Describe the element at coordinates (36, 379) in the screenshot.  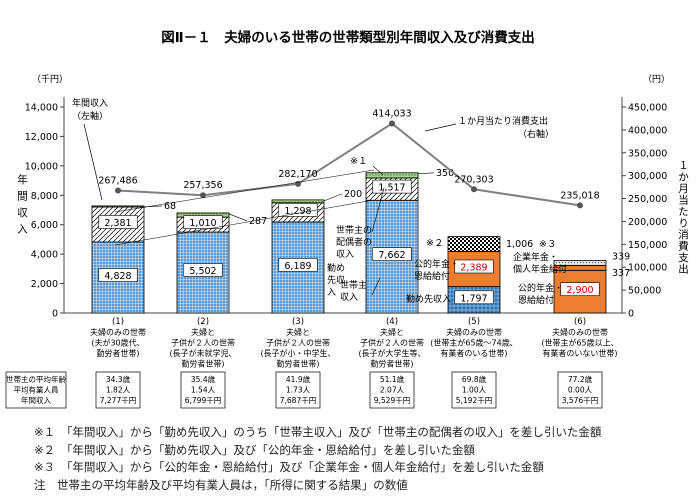
I see `info-header: 世帯主の平均年齢` at that location.